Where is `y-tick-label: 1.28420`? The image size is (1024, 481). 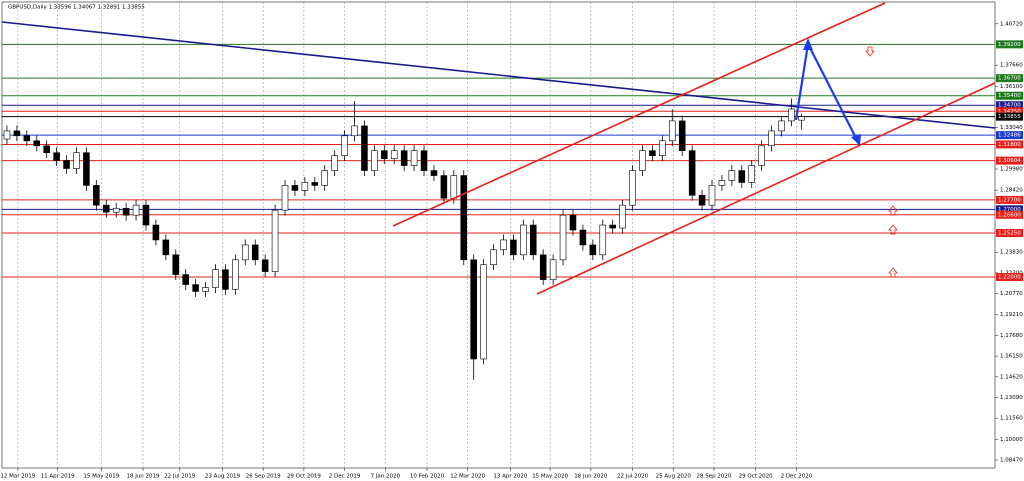 y-tick-label: 1.28420 is located at coordinates (1011, 191).